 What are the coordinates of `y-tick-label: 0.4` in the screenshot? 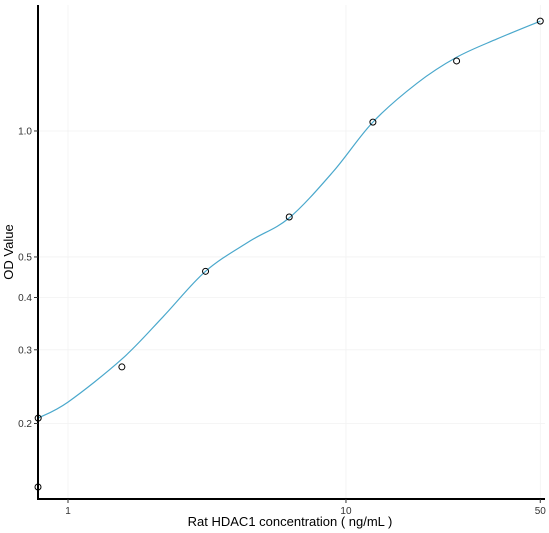 It's located at (25, 298).